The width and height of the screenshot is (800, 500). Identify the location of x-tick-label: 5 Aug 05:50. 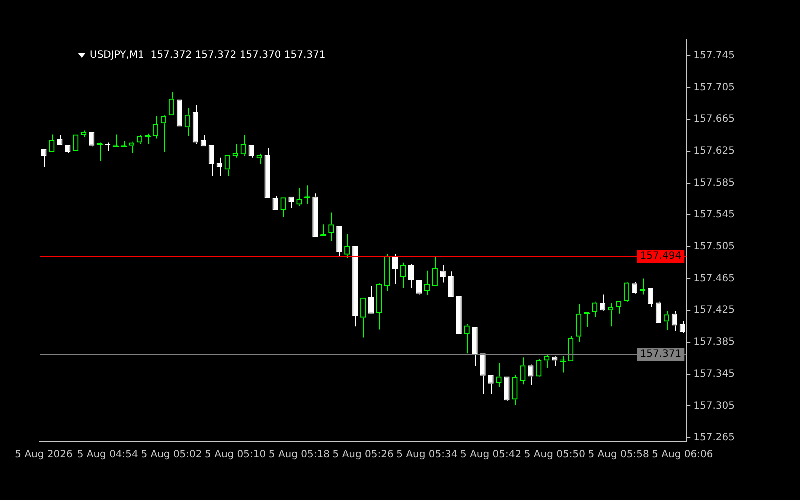
(555, 455).